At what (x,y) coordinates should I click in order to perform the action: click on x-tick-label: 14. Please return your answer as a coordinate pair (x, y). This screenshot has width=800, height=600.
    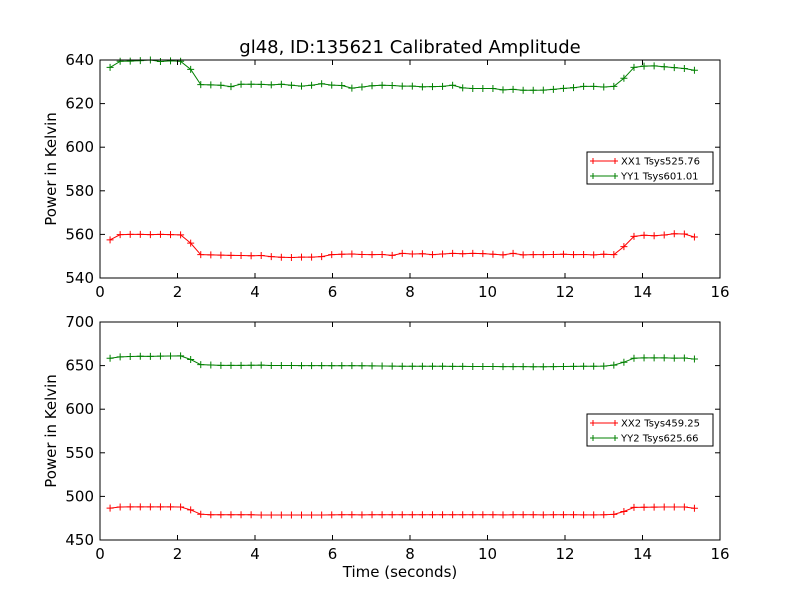
    Looking at the image, I should click on (642, 292).